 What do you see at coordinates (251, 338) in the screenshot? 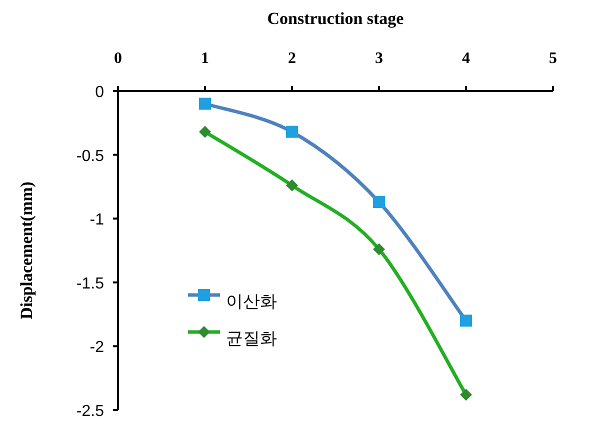
I see `legend-label: 균질화` at bounding box center [251, 338].